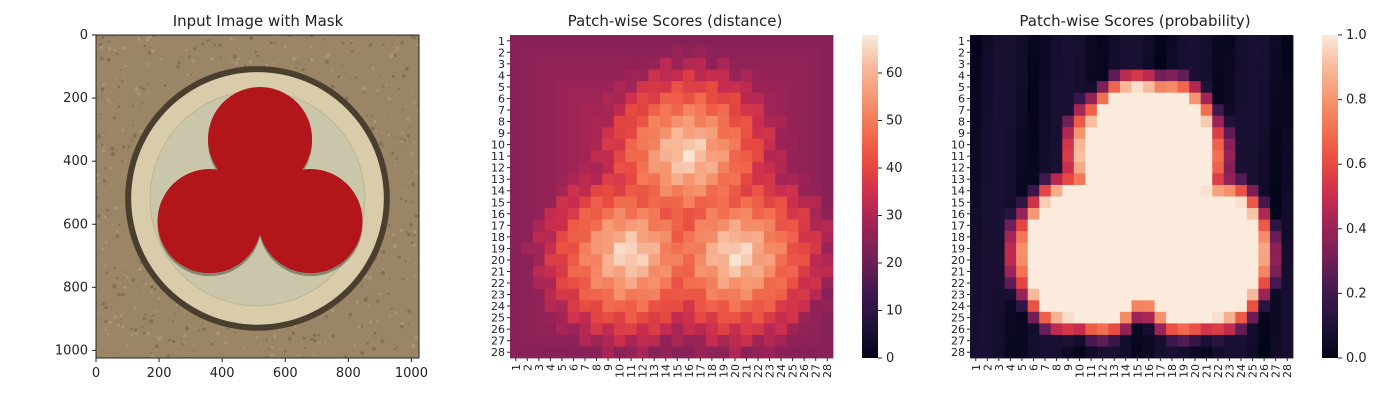 This screenshot has width=1400, height=400. What do you see at coordinates (516, 367) in the screenshot?
I see `heatmap-x-tick-label: 1` at bounding box center [516, 367].